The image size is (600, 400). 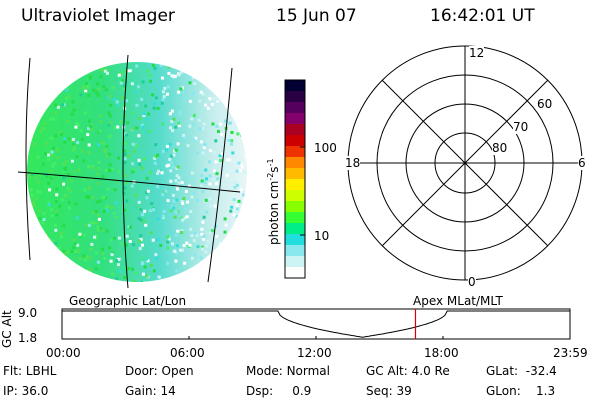 I want to click on xtick-0600: 06:00, so click(x=187, y=353).